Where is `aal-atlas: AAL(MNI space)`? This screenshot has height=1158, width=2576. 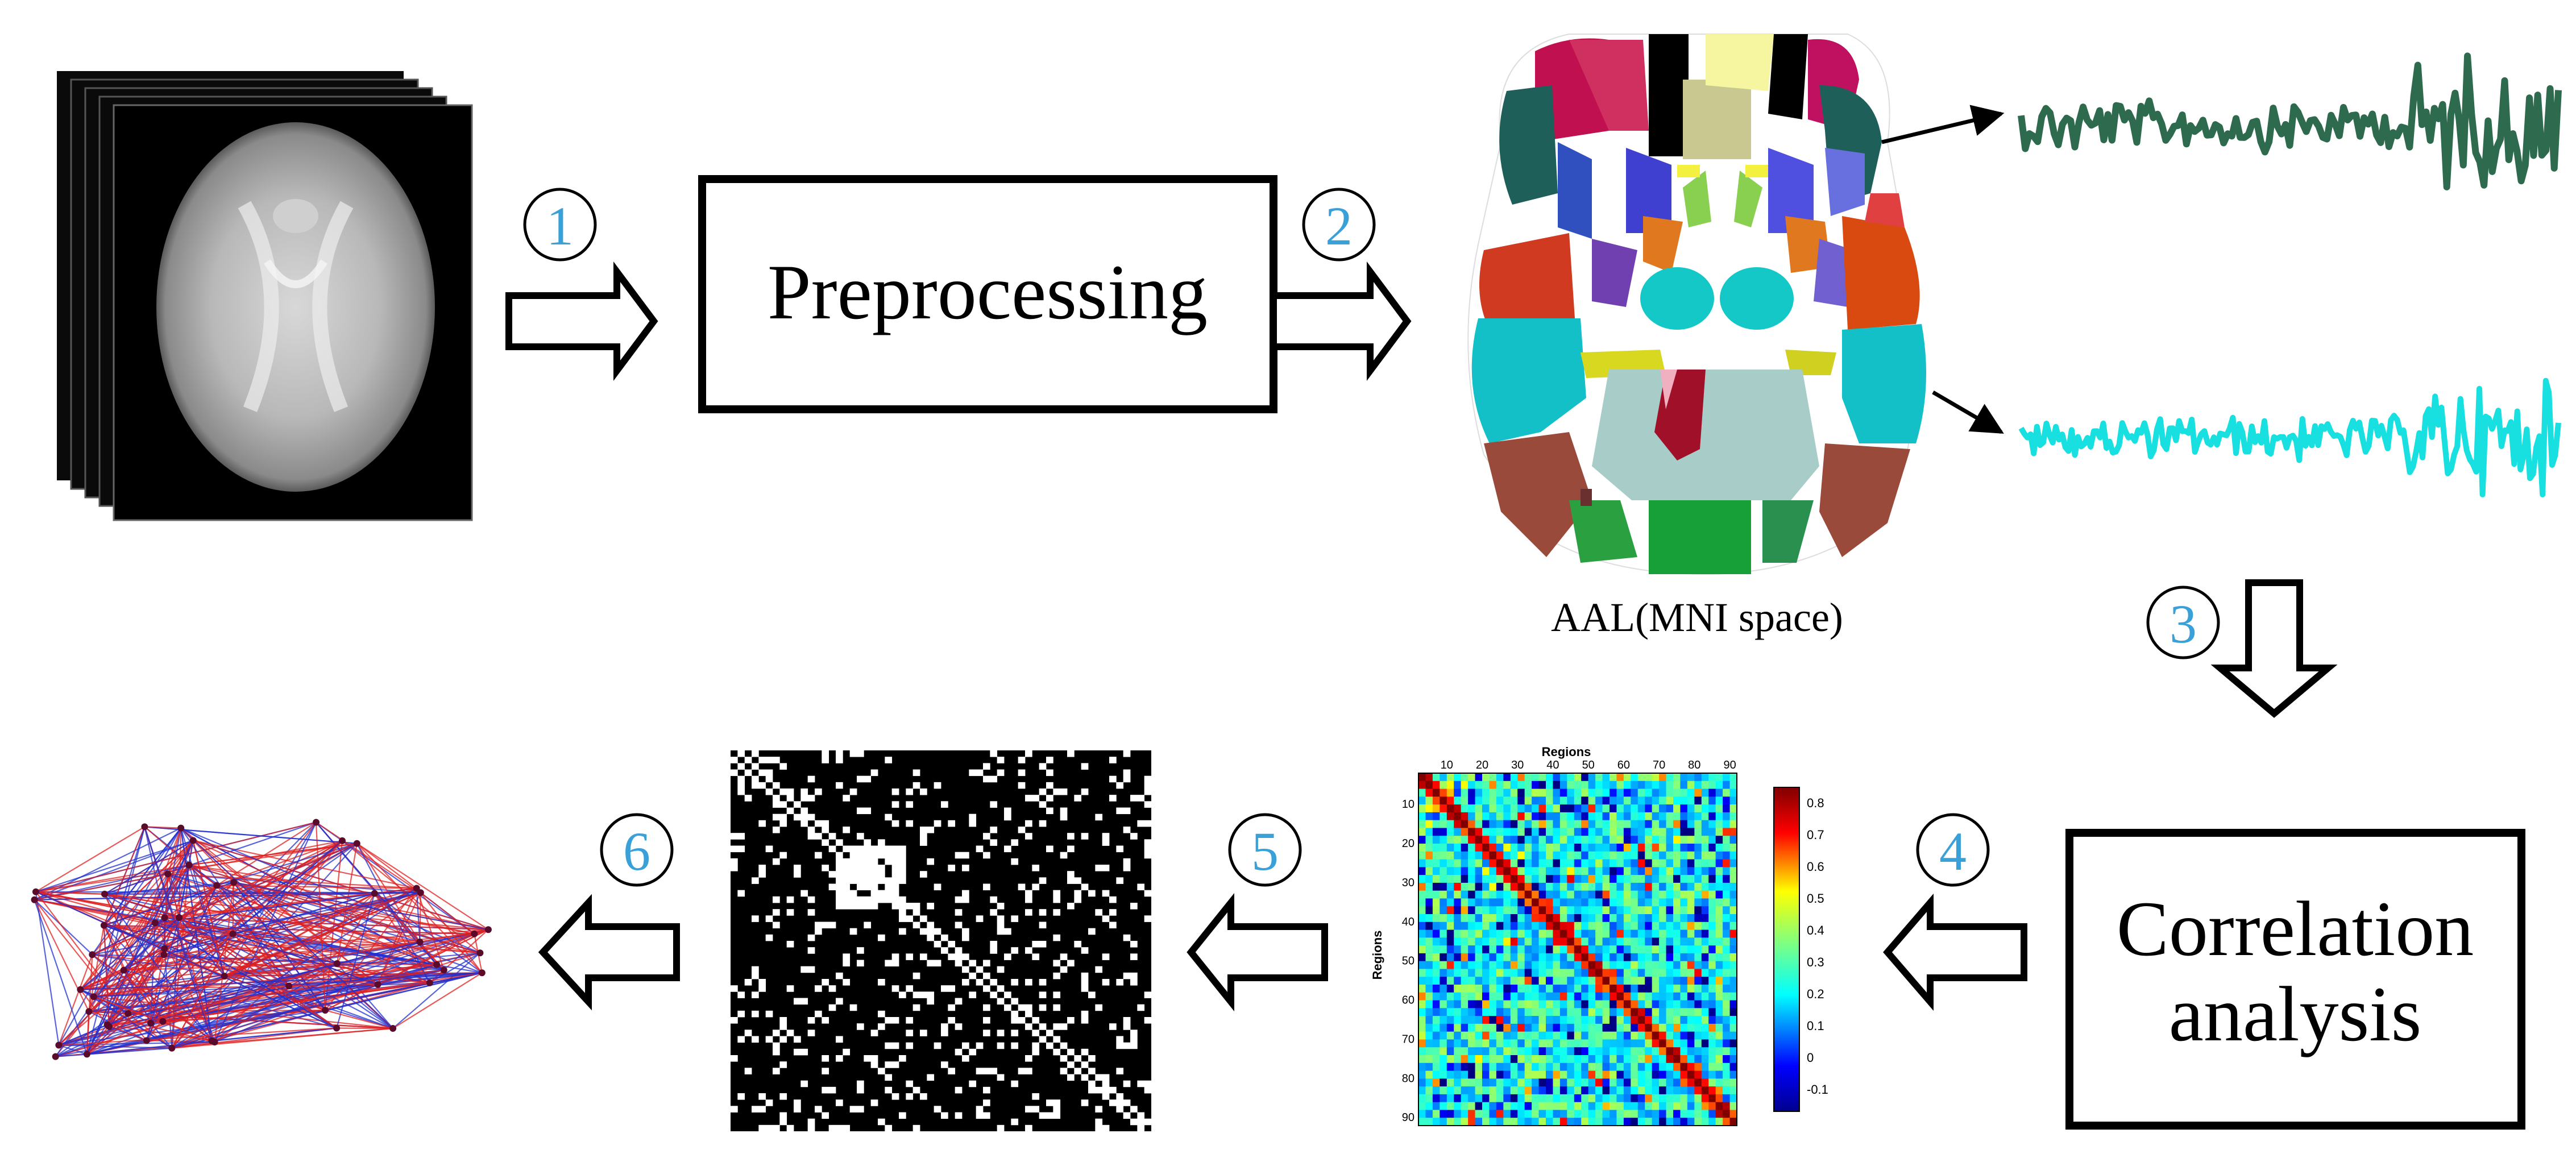
aal-atlas: AAL(MNI space) is located at coordinates (1697, 337).